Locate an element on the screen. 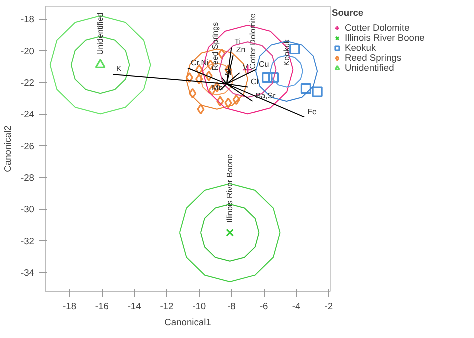 This screenshot has height=338, width=474. x-axis-title: Canonical1 is located at coordinates (188, 323).